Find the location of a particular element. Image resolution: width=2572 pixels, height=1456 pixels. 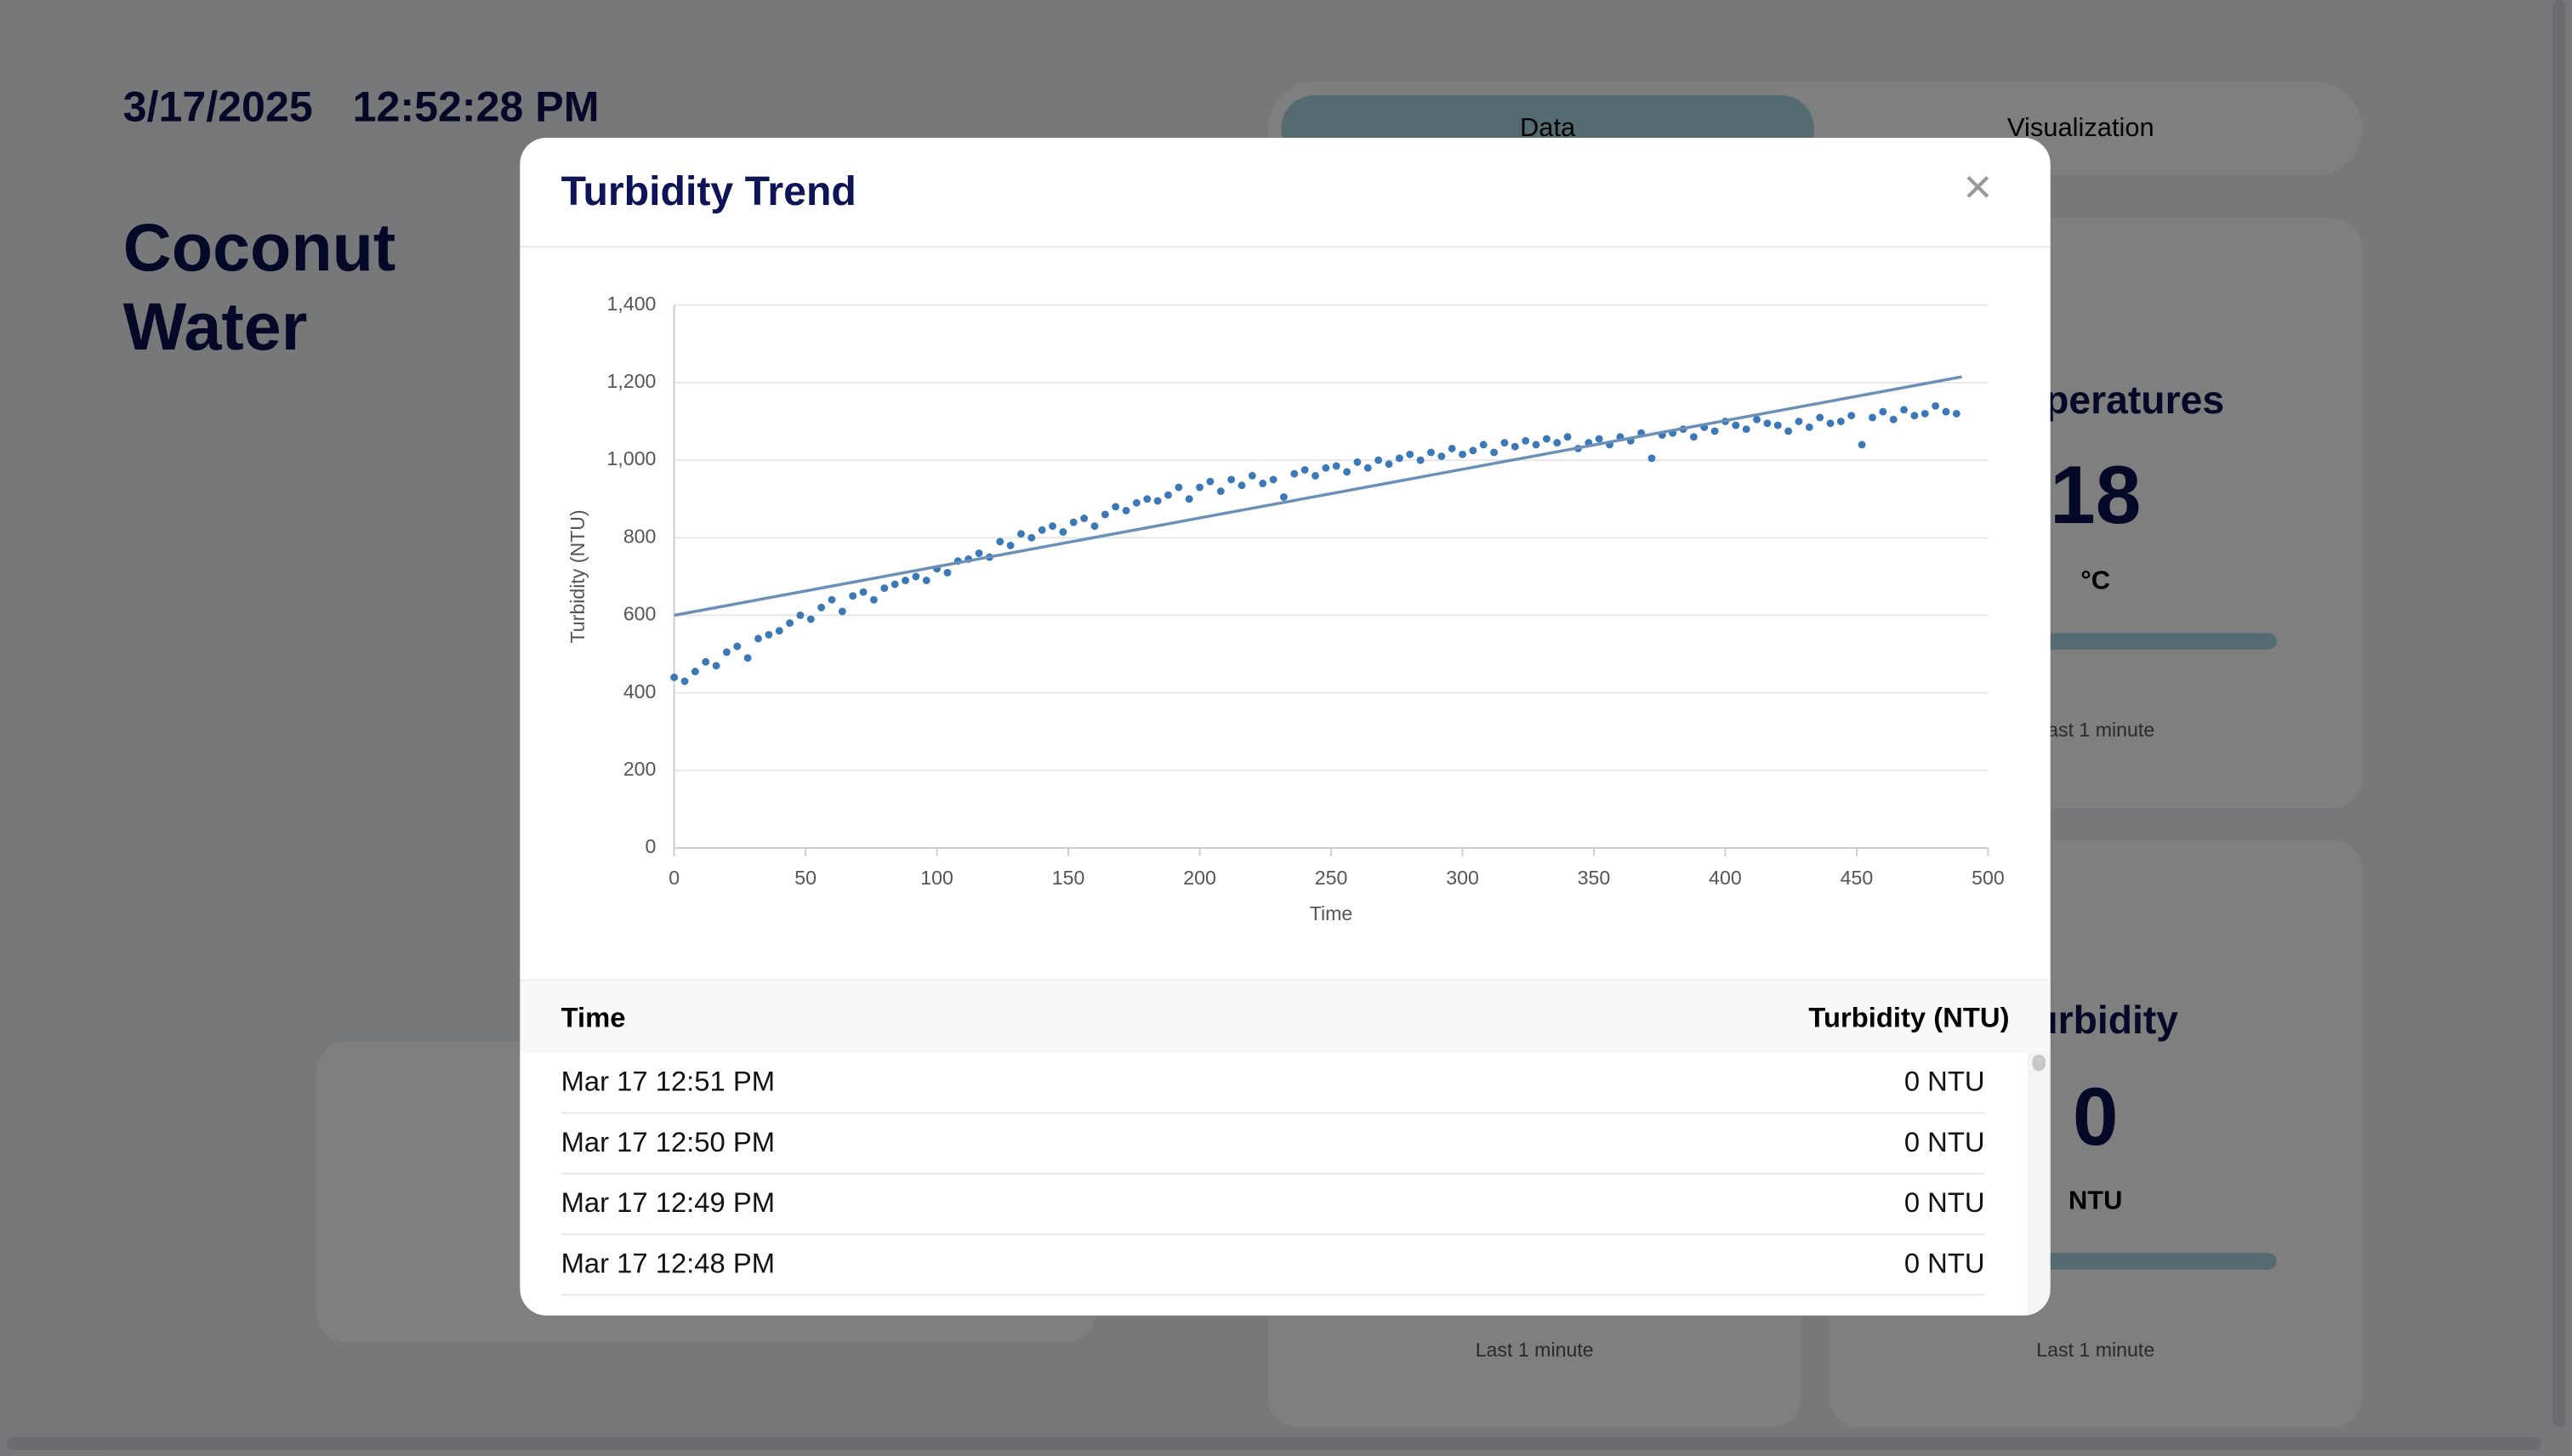

cell: Mar 17 12:50 PM is located at coordinates (668, 1142).